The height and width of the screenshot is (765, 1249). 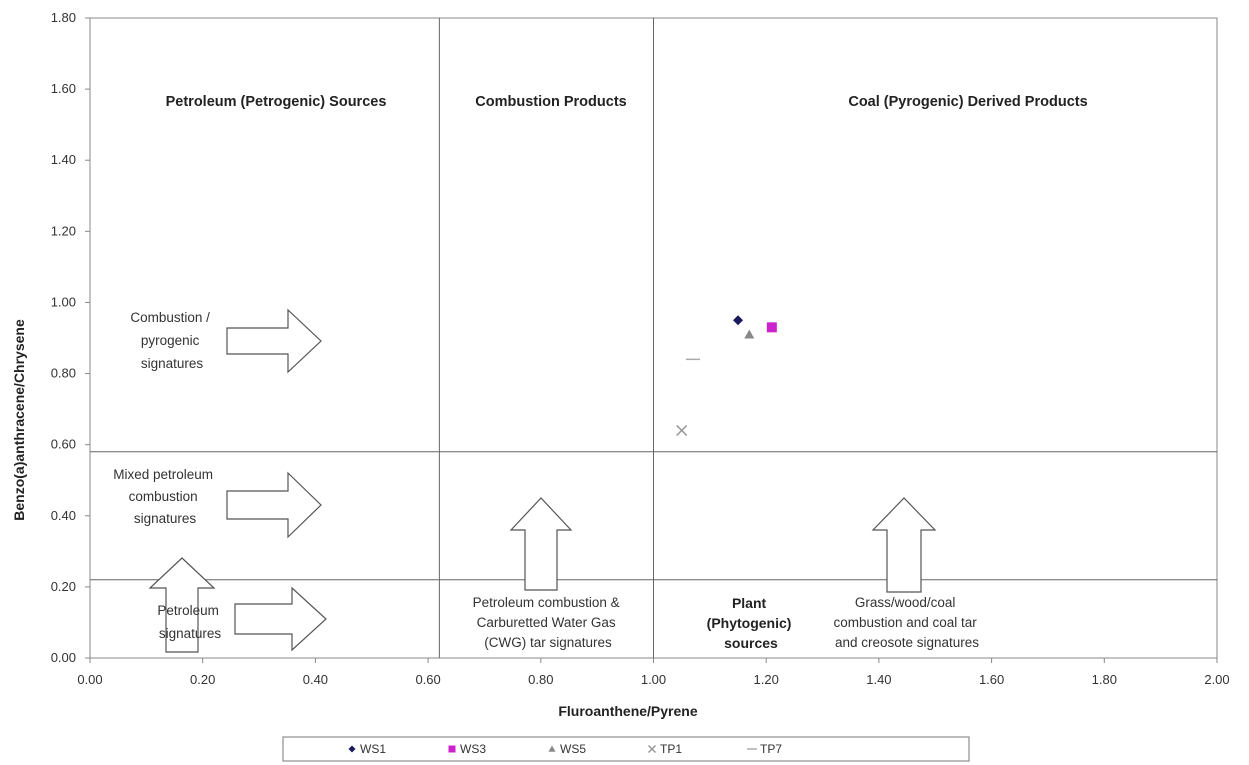 I want to click on arrow-petroleum-right, so click(x=280, y=619).